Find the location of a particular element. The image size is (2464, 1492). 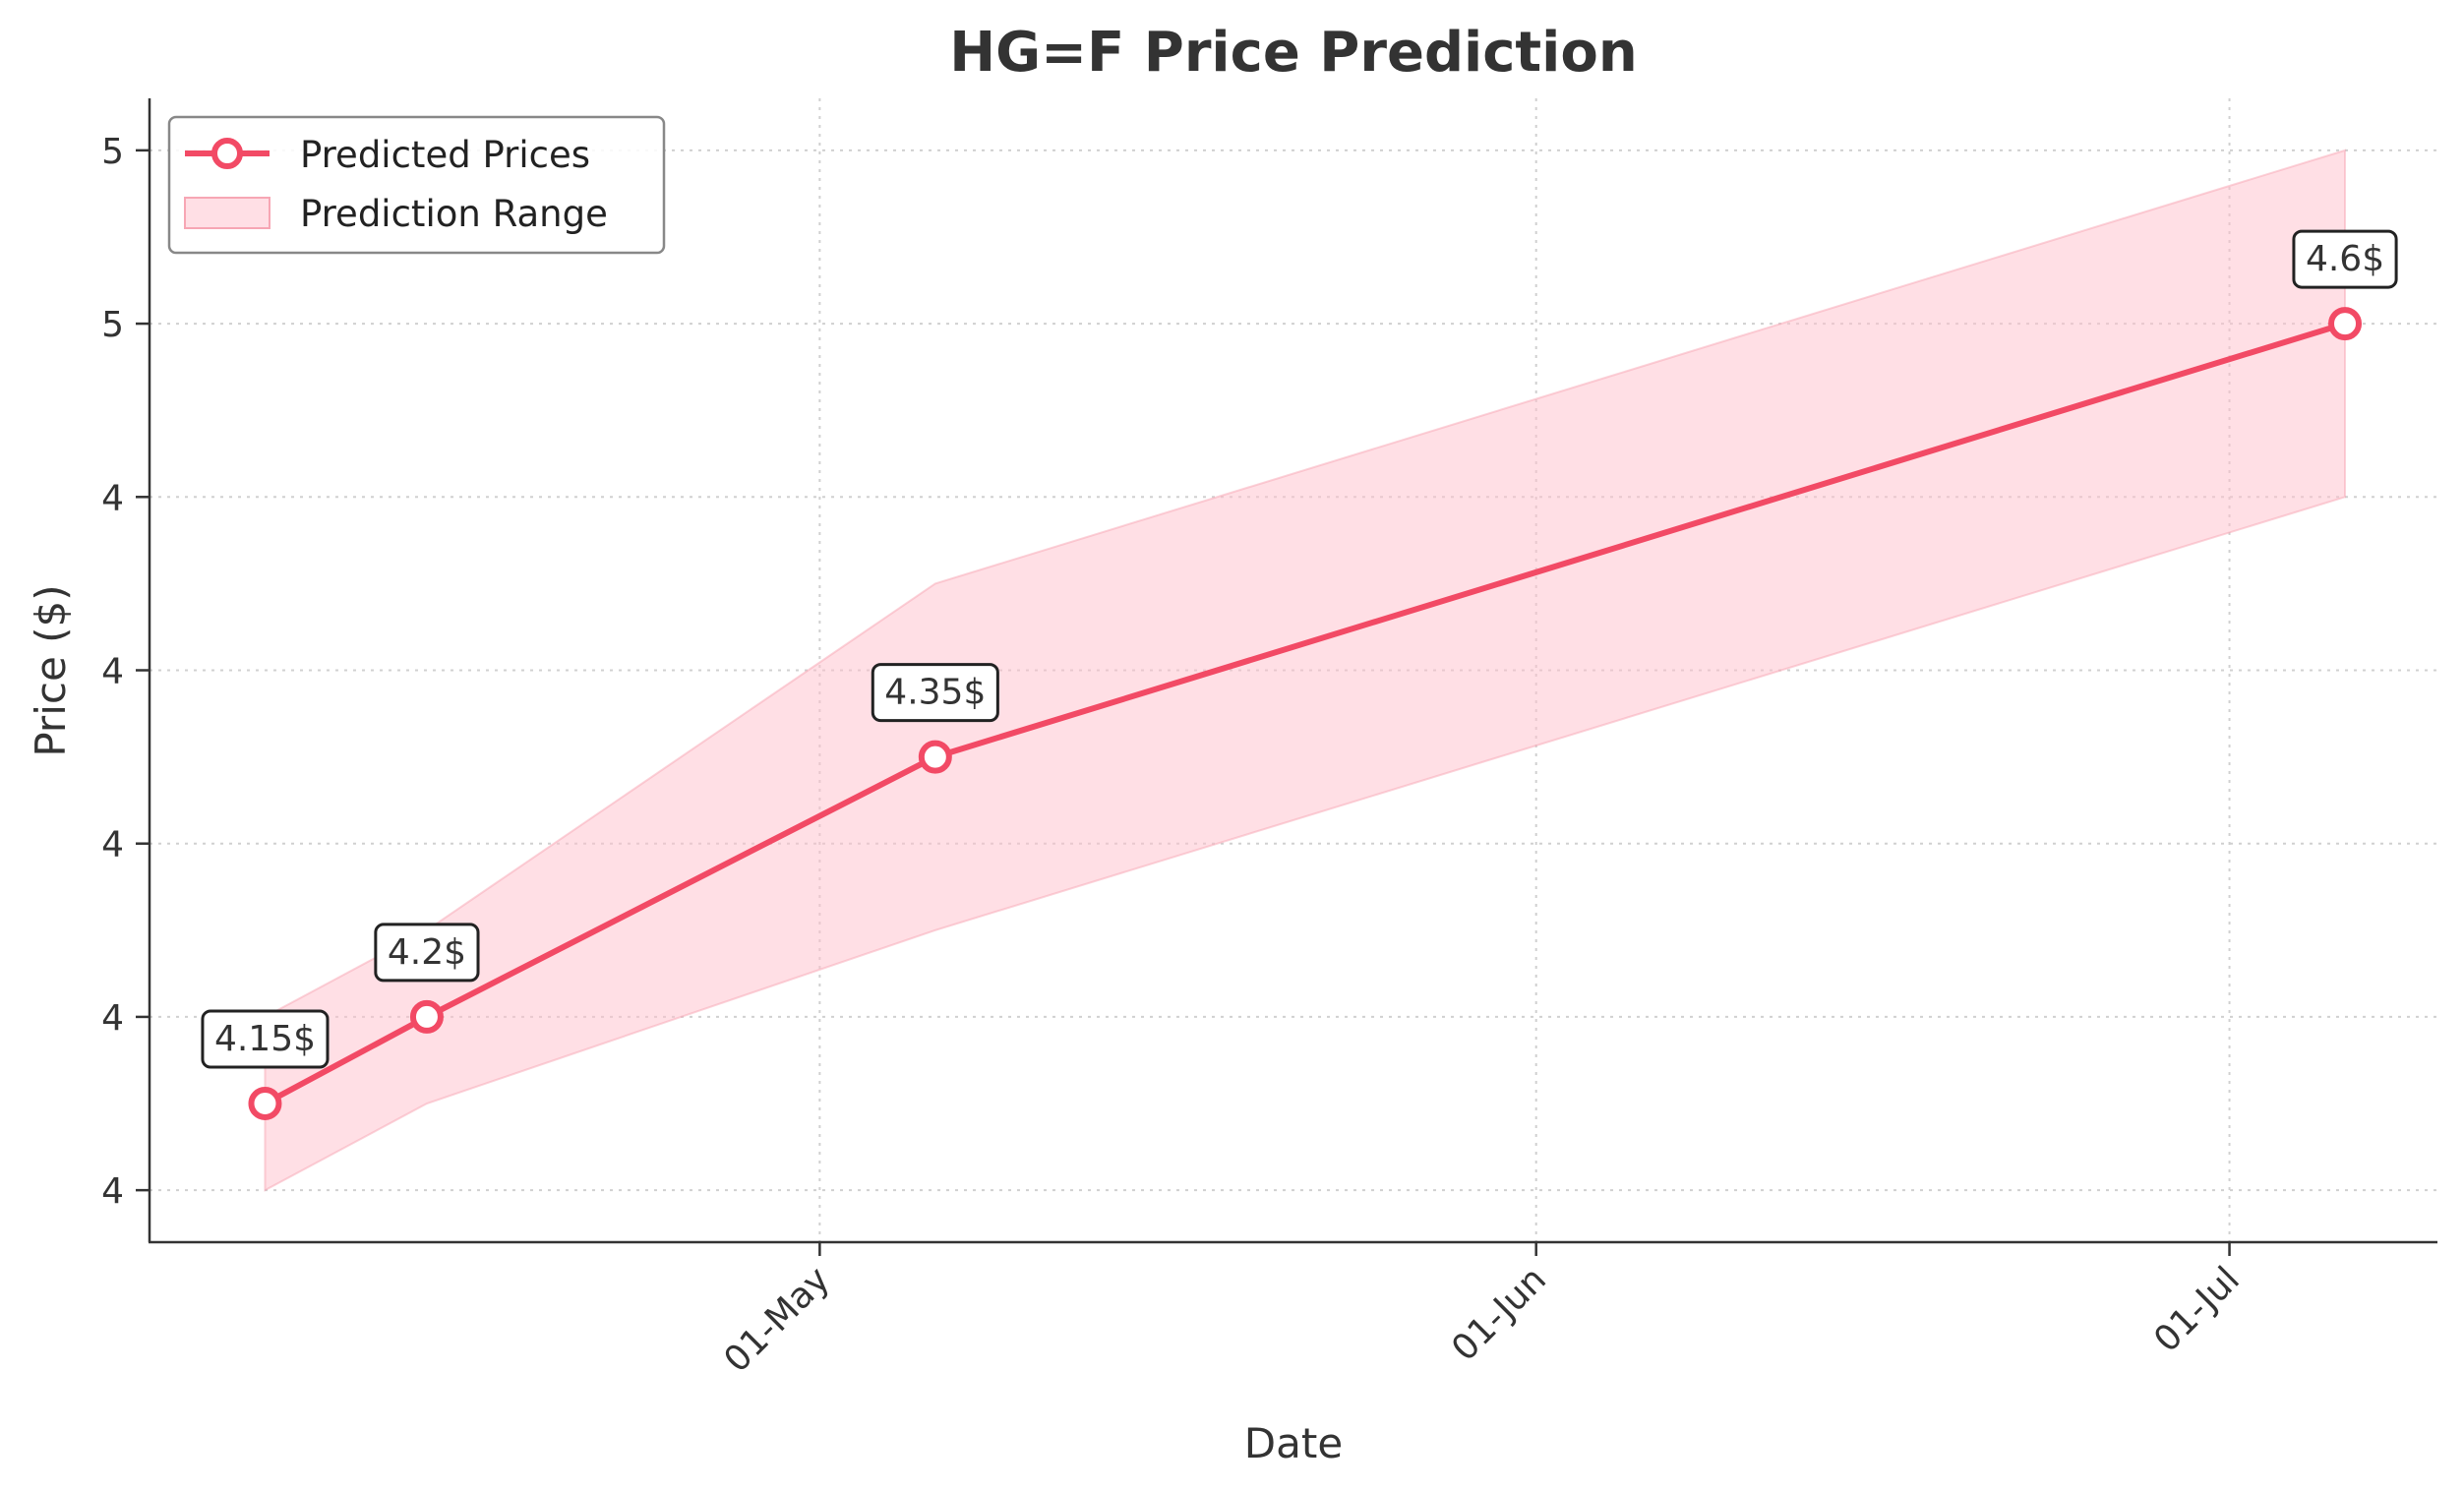

annotation-label: 4.2$ is located at coordinates (427, 952).